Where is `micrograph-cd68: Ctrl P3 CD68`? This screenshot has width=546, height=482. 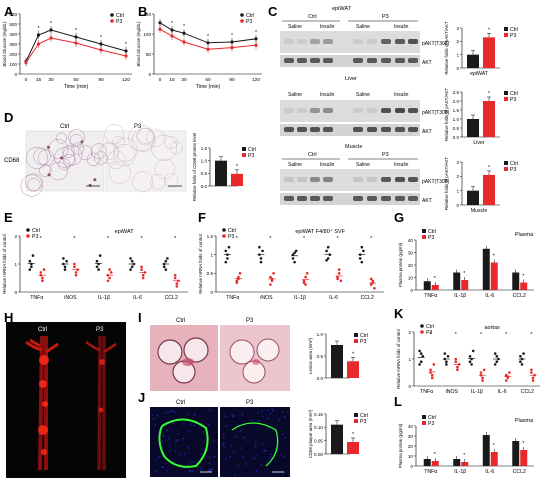
micrograph-cd68: Ctrl P3 CD68 is located at coordinates (95, 160).